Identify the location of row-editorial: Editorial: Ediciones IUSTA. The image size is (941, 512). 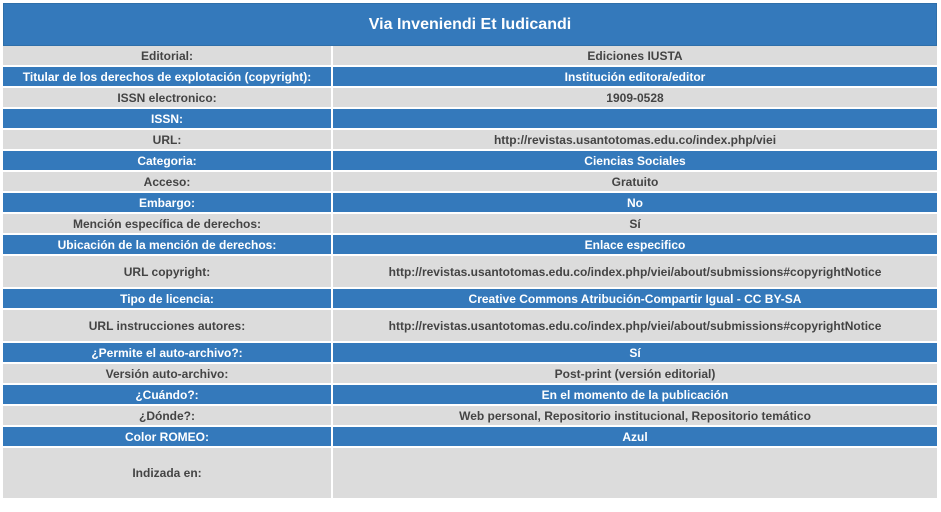
(470, 56).